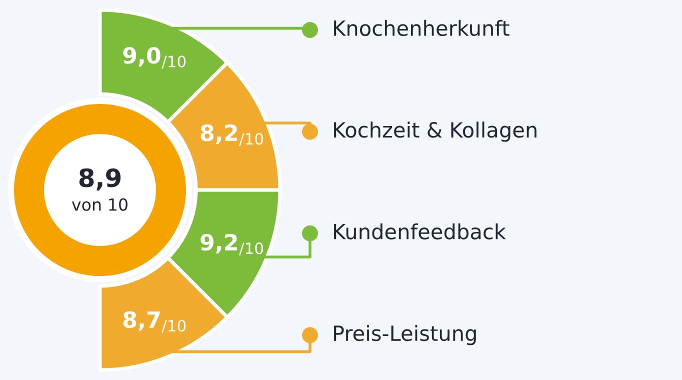 The width and height of the screenshot is (682, 380). What do you see at coordinates (232, 135) in the screenshot?
I see `data-label: 8,2$_{/10}$` at bounding box center [232, 135].